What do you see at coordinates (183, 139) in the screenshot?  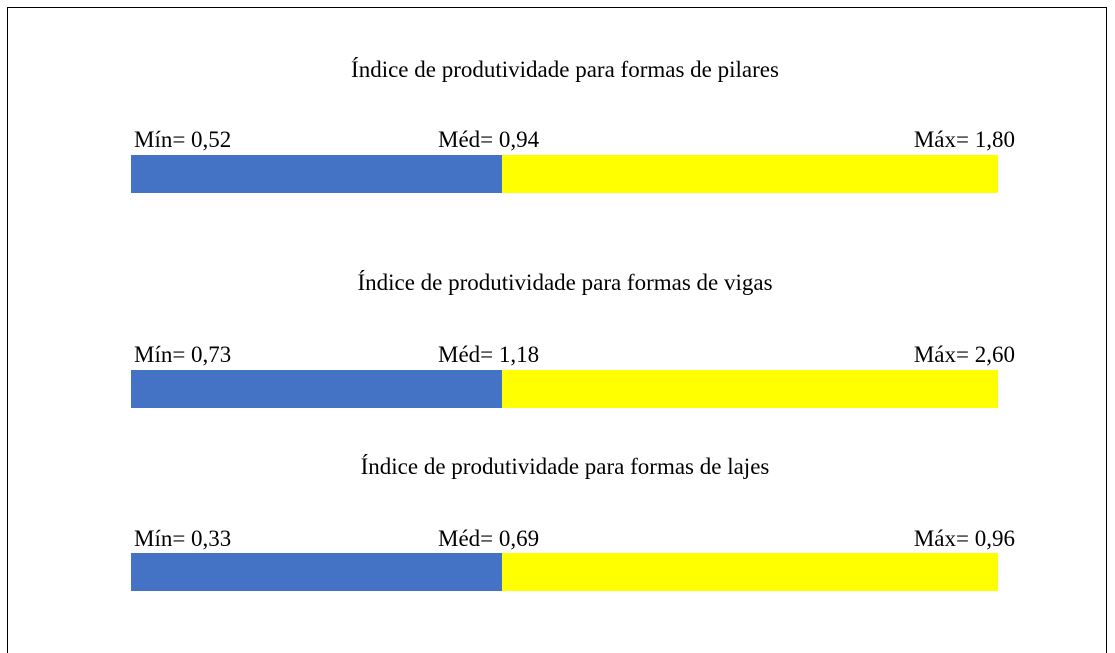 I see `min-label: Mín= 0,52` at bounding box center [183, 139].